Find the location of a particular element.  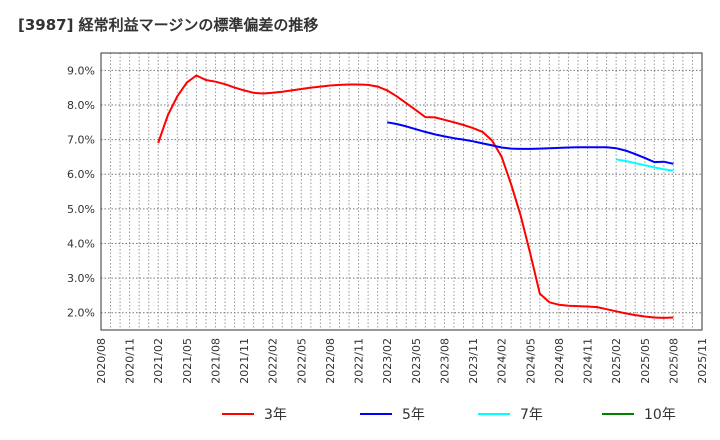

x-tick-label: 2023/02 is located at coordinates (387, 361).